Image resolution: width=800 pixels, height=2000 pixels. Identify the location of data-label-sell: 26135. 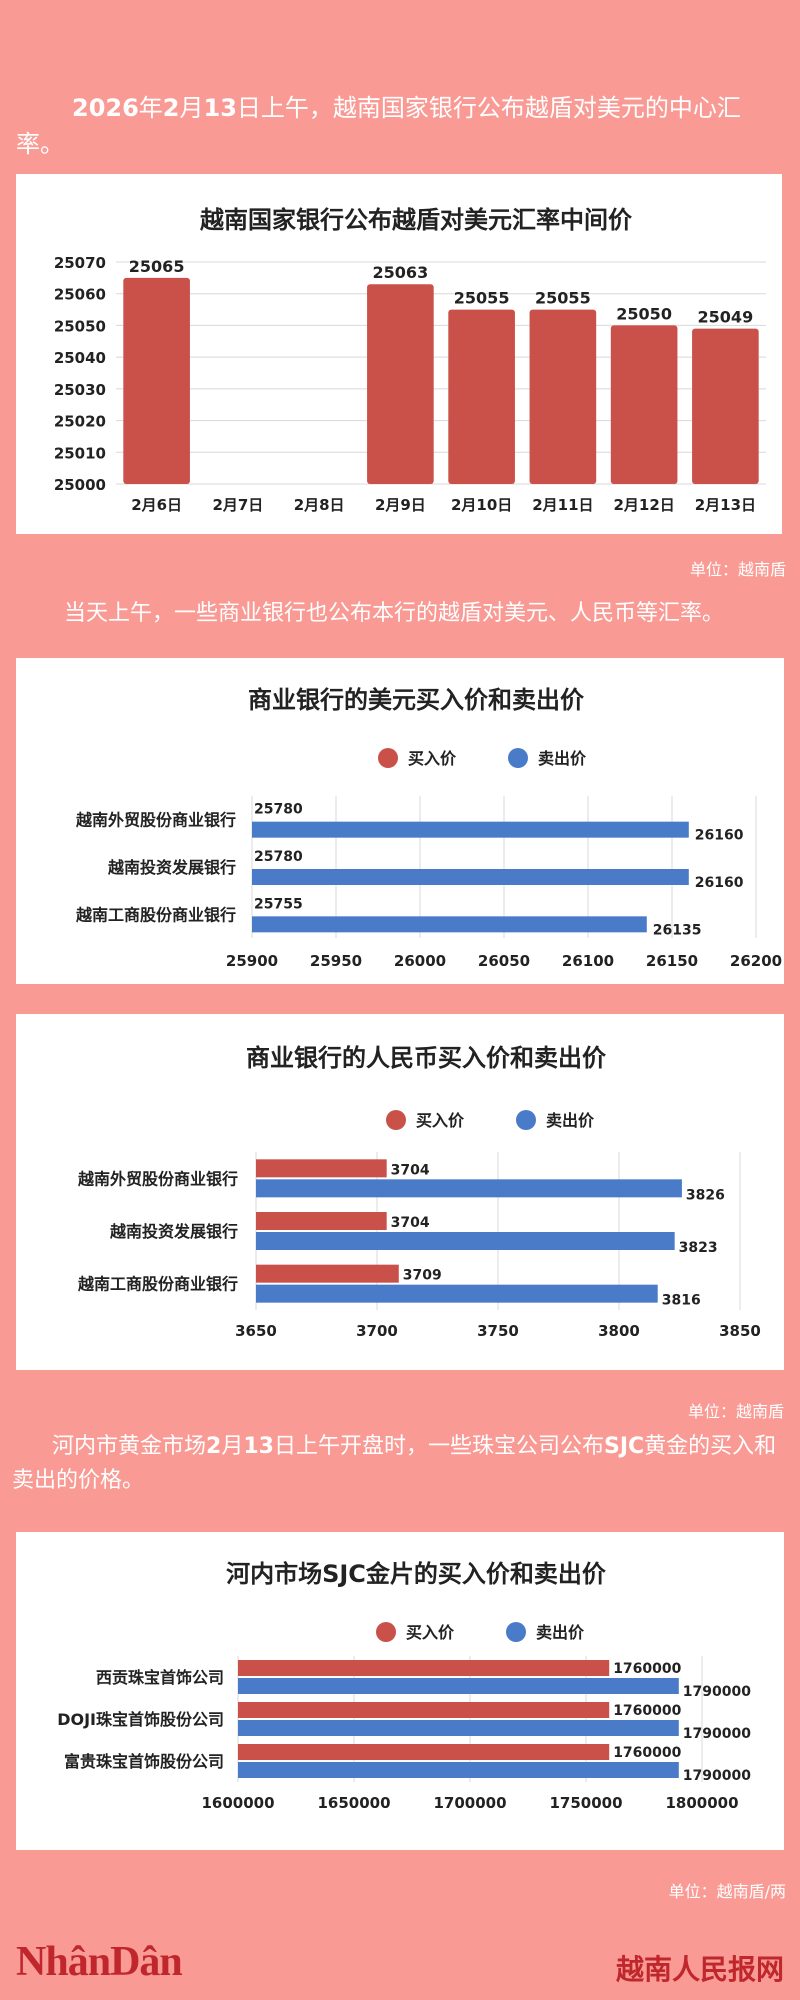
(677, 930).